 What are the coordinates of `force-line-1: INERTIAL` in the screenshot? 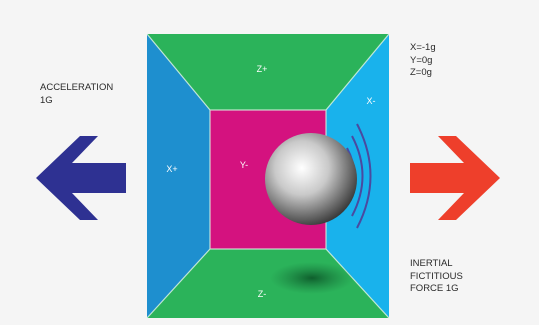 It's located at (431, 263).